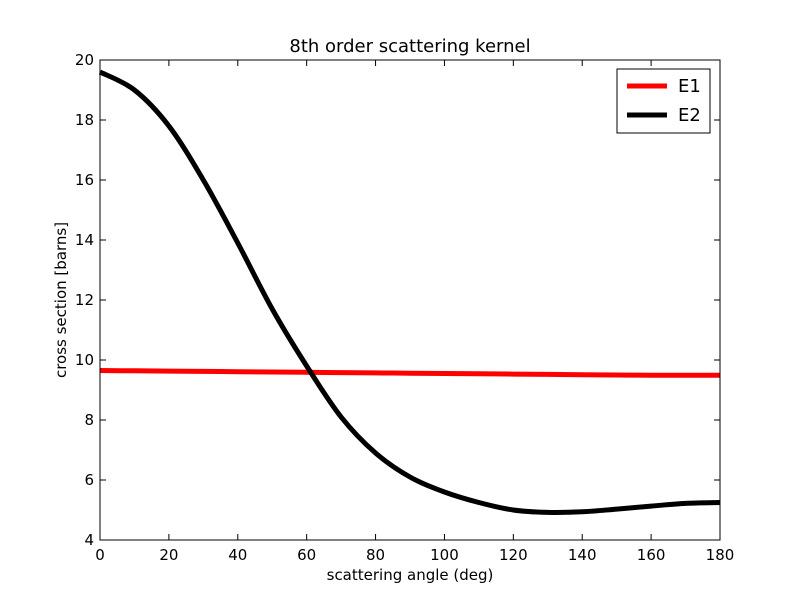  What do you see at coordinates (61, 300) in the screenshot?
I see `y-axis-title: cross section [barns]` at bounding box center [61, 300].